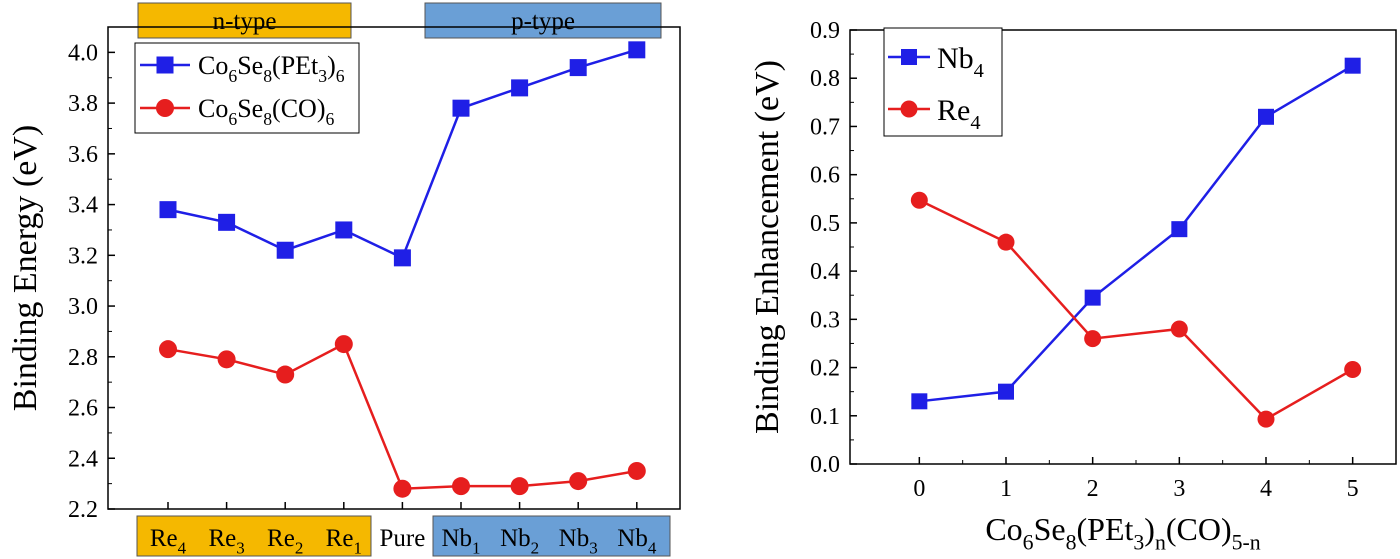 This screenshot has width=1400, height=559. What do you see at coordinates (1006, 489) in the screenshot?
I see `x-tick-label: 1` at bounding box center [1006, 489].